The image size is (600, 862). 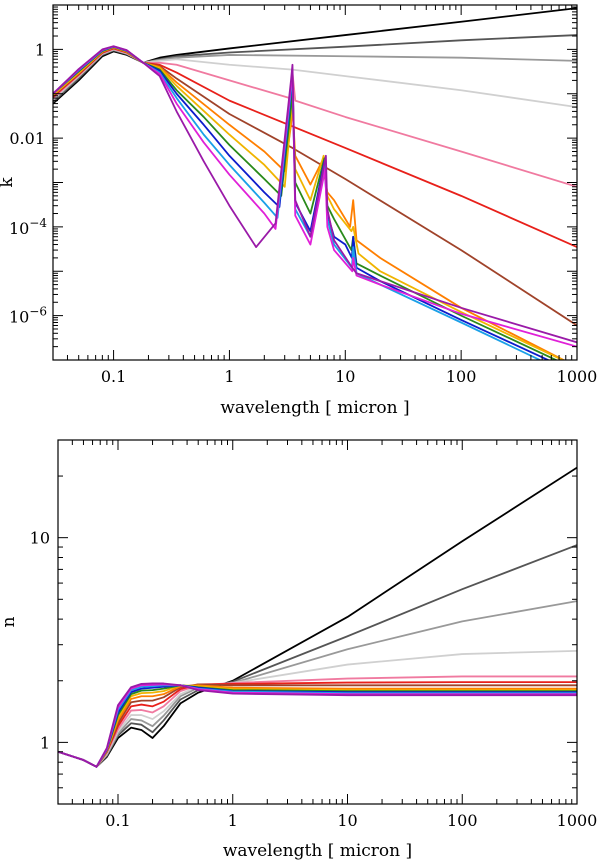 I want to click on y-tick-label: 10, so click(x=40, y=538).